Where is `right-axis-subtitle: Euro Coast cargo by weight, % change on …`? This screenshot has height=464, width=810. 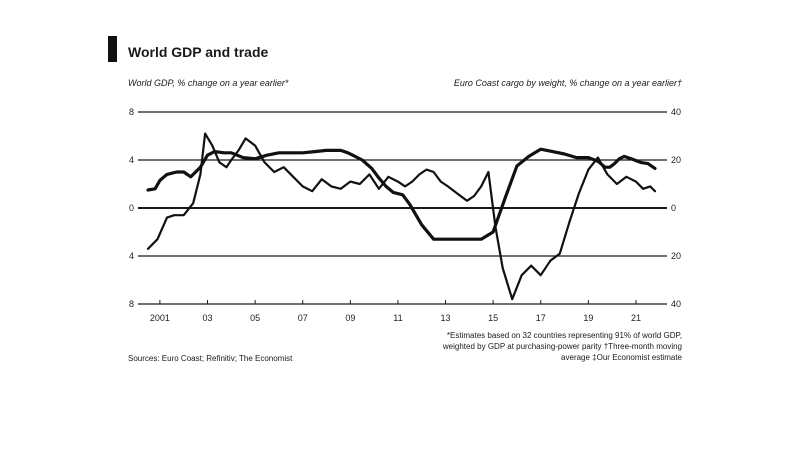 right-axis-subtitle: Euro Coast cargo by weight, % change on … is located at coordinates (567, 83).